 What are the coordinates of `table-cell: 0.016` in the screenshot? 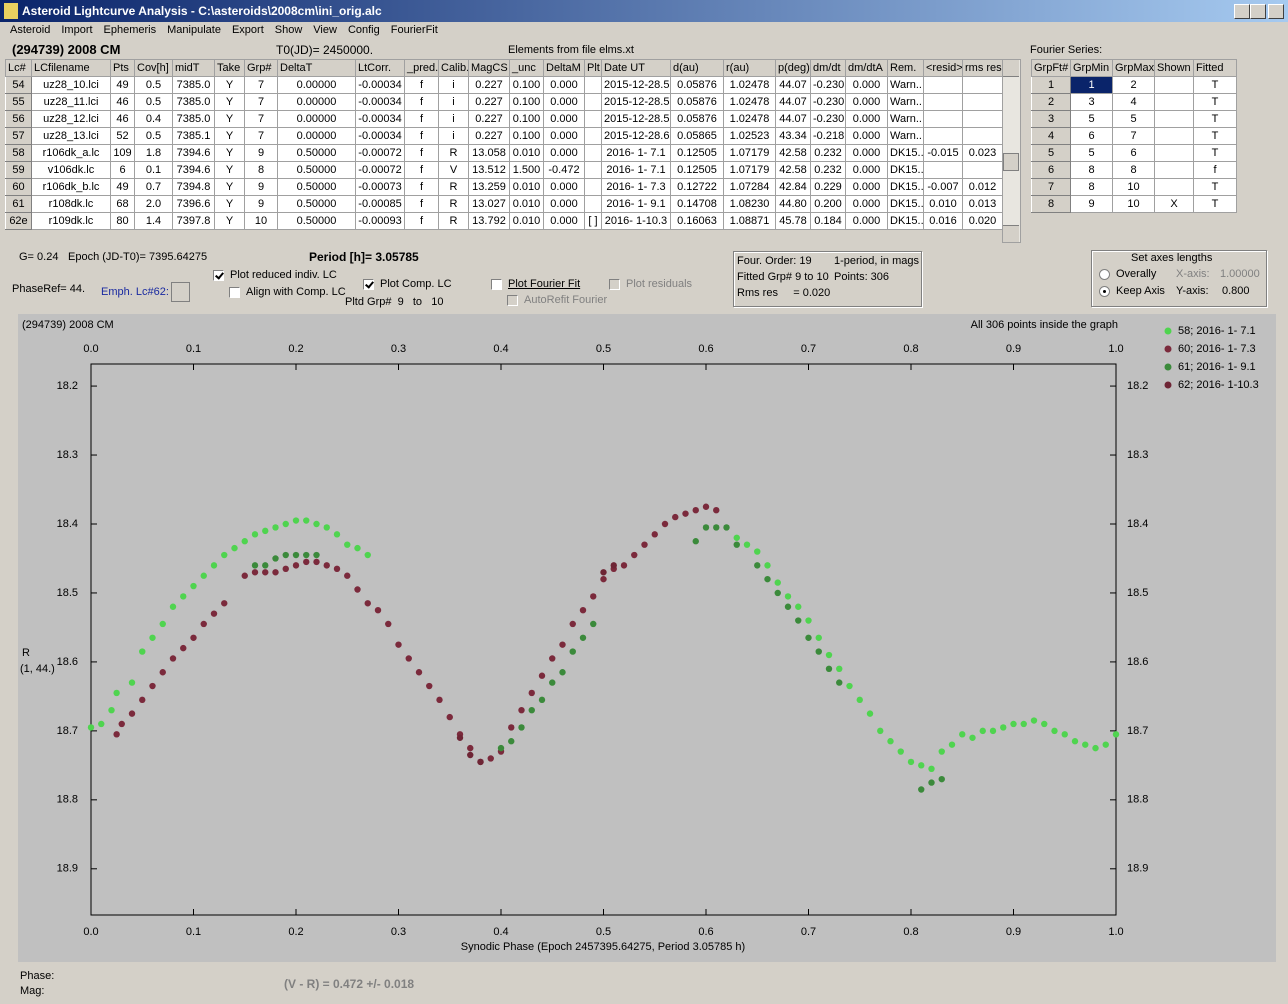 It's located at (943, 221).